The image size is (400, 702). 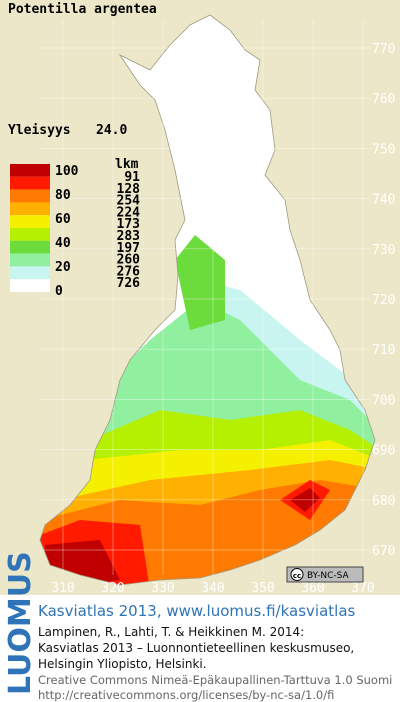 I want to click on north-label: 690, so click(x=383, y=451).